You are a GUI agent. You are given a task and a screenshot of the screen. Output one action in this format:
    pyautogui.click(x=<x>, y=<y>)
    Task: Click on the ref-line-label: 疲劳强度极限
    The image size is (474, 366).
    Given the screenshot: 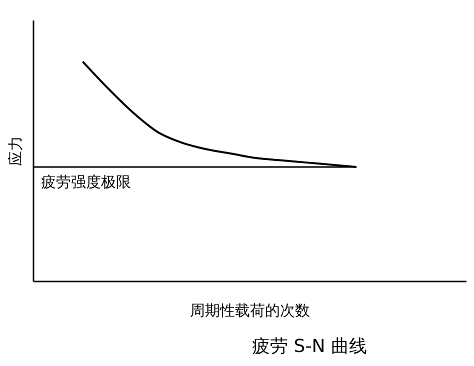 What is the action you would take?
    pyautogui.click(x=86, y=181)
    